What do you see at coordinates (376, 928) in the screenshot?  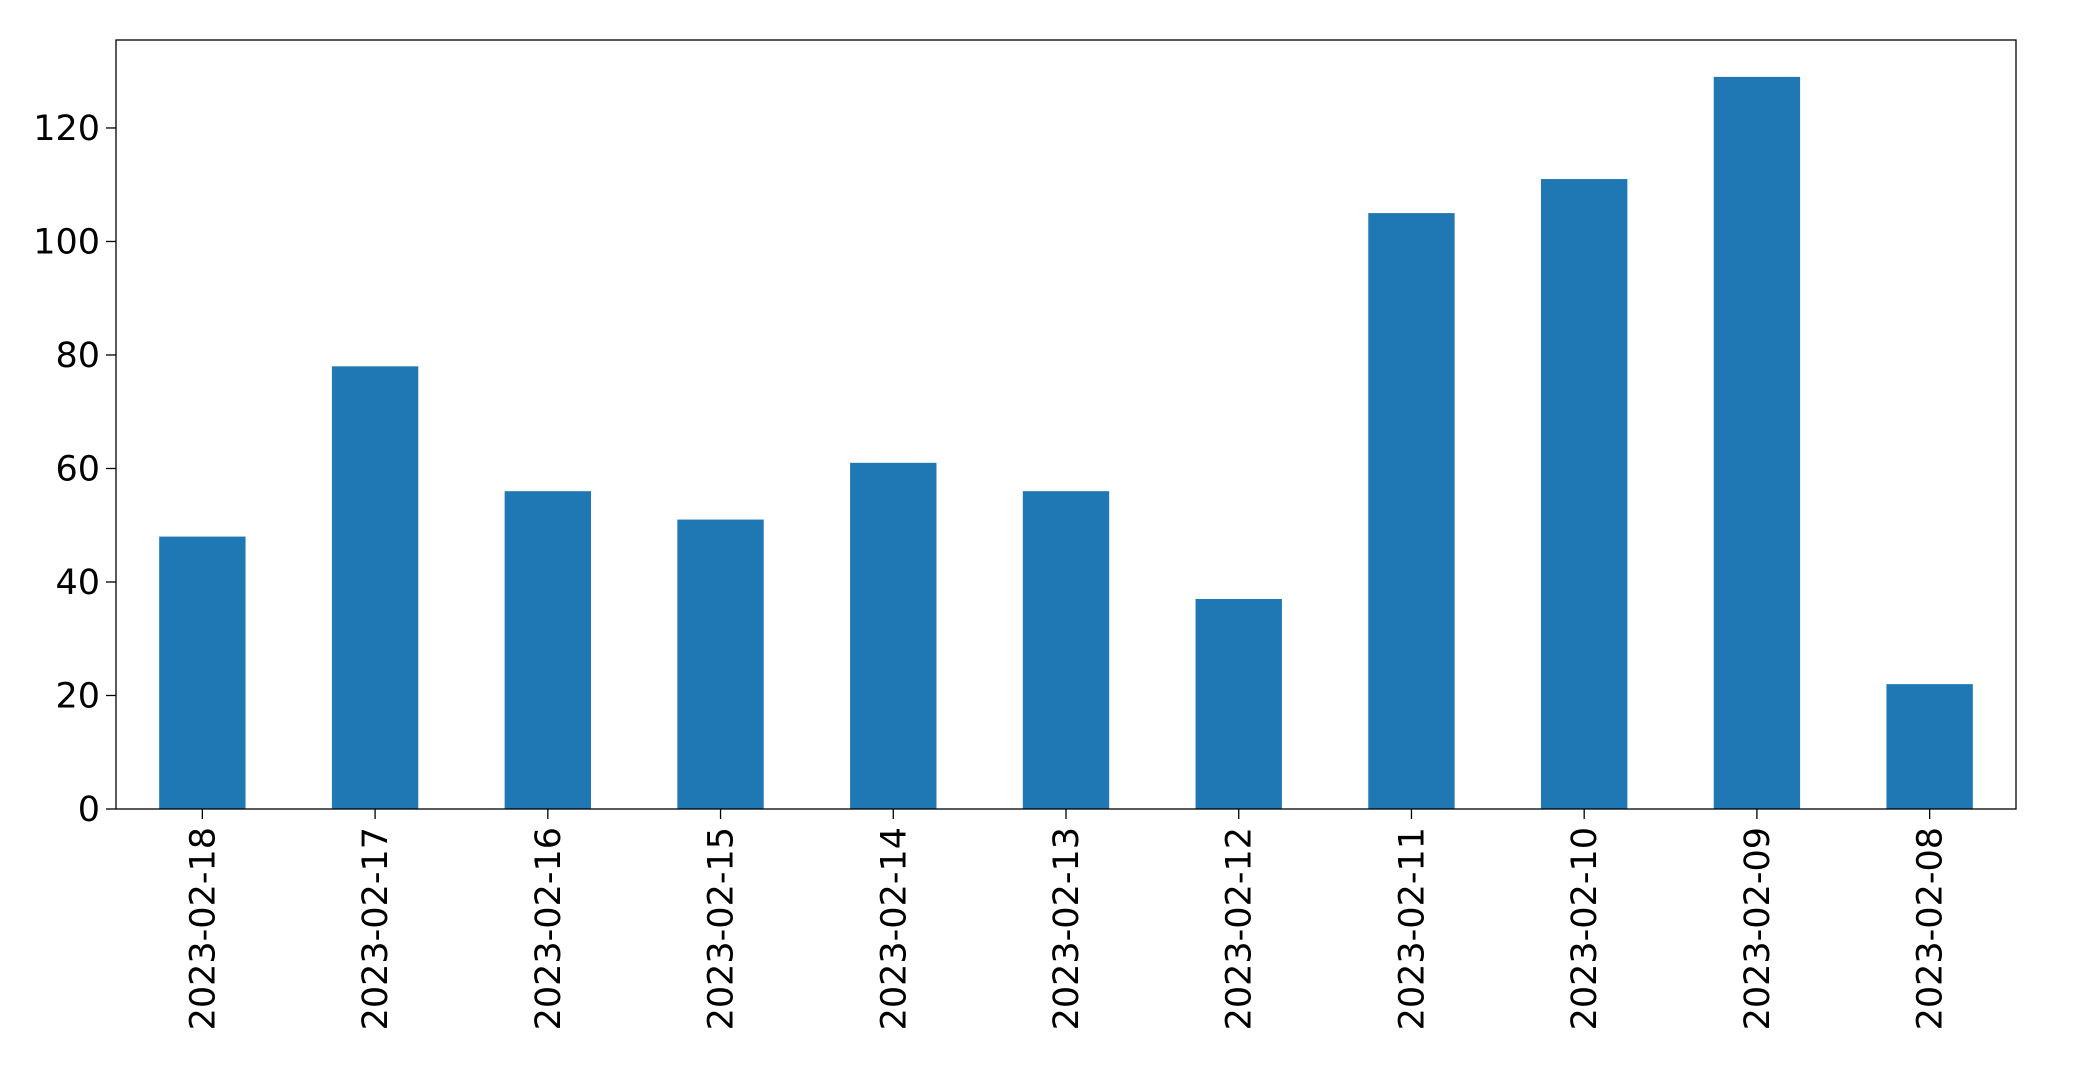 I see `x-tick-label: 2023-02-17` at bounding box center [376, 928].